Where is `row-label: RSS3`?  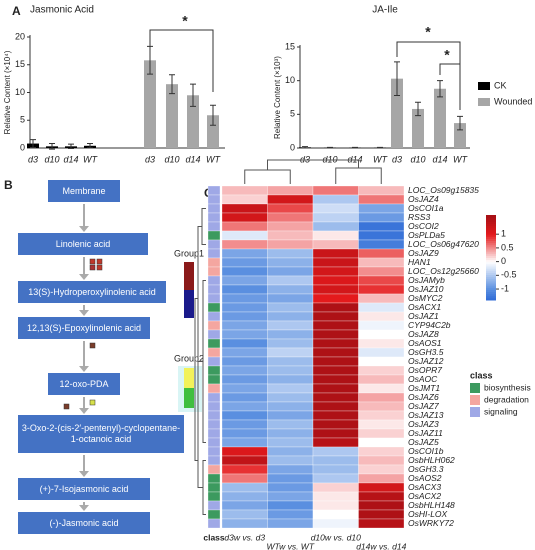 row-label: RSS3 is located at coordinates (419, 217).